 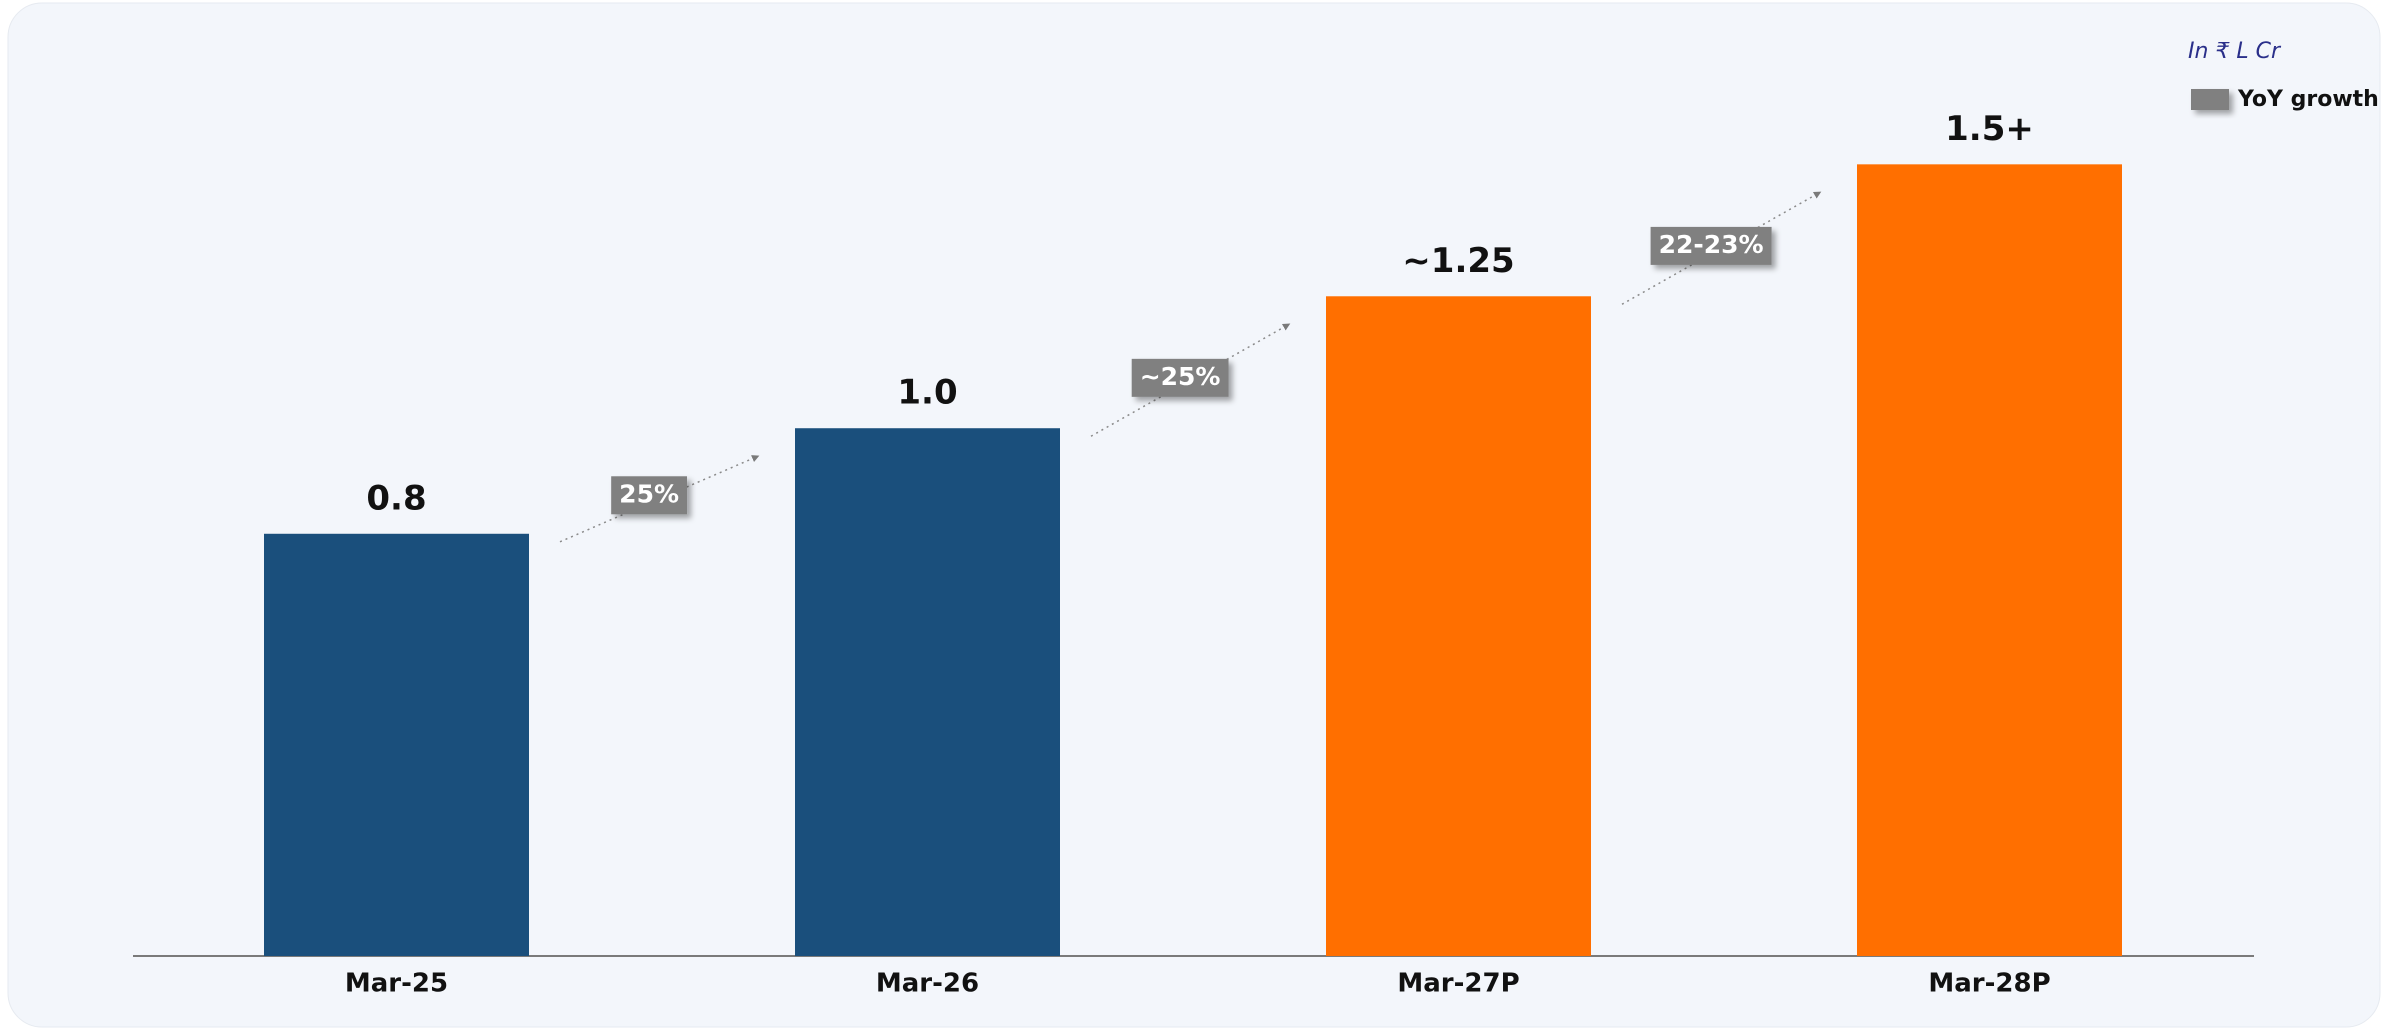 What do you see at coordinates (927, 393) in the screenshot?
I see `value-label: 1.0` at bounding box center [927, 393].